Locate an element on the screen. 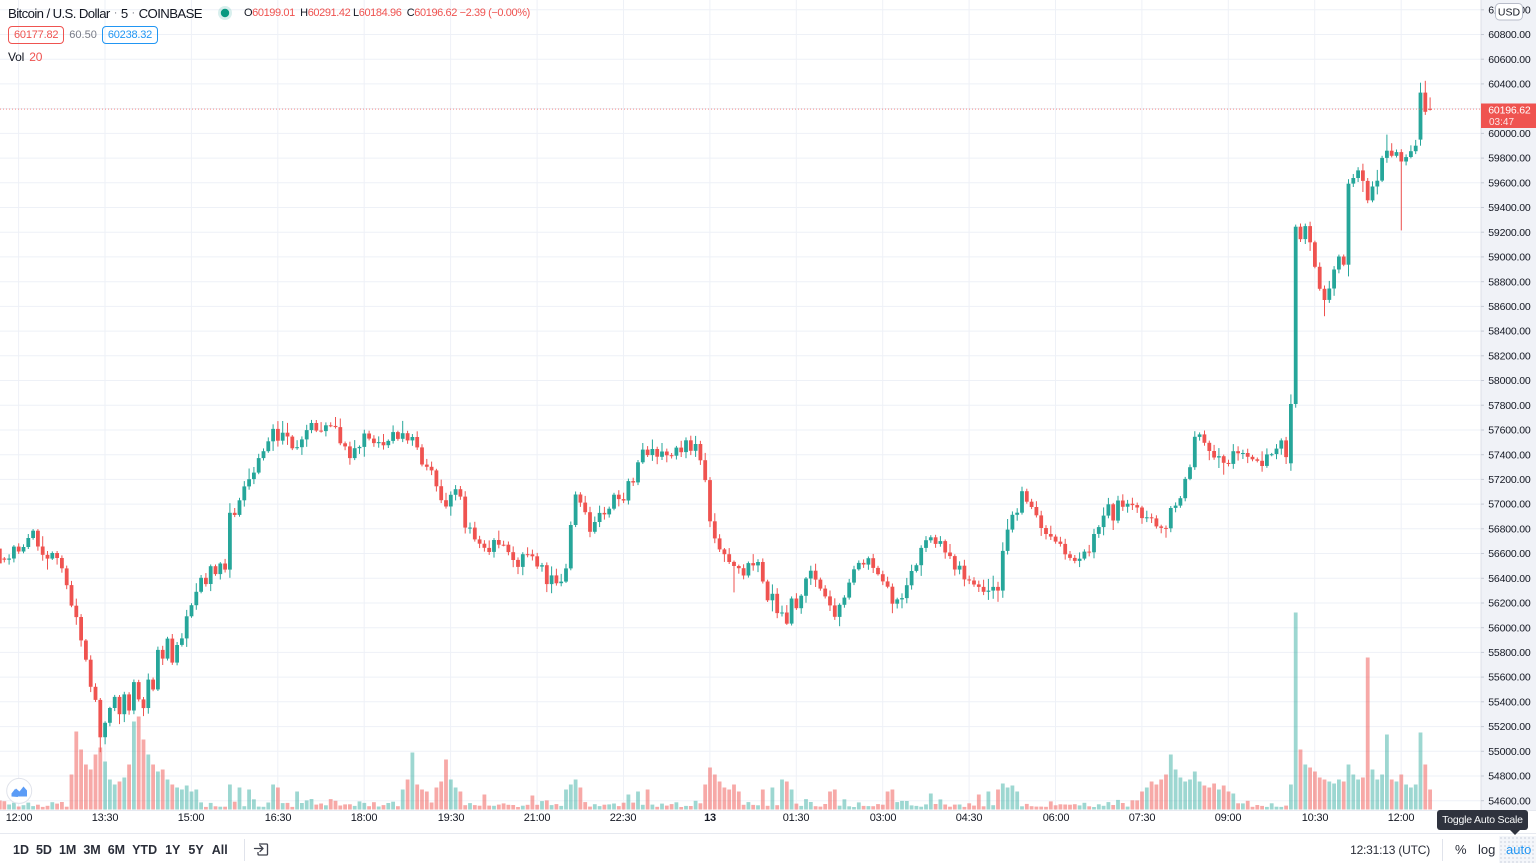 The image size is (1536, 865). svg-text: 60600.00 is located at coordinates (1509, 60).